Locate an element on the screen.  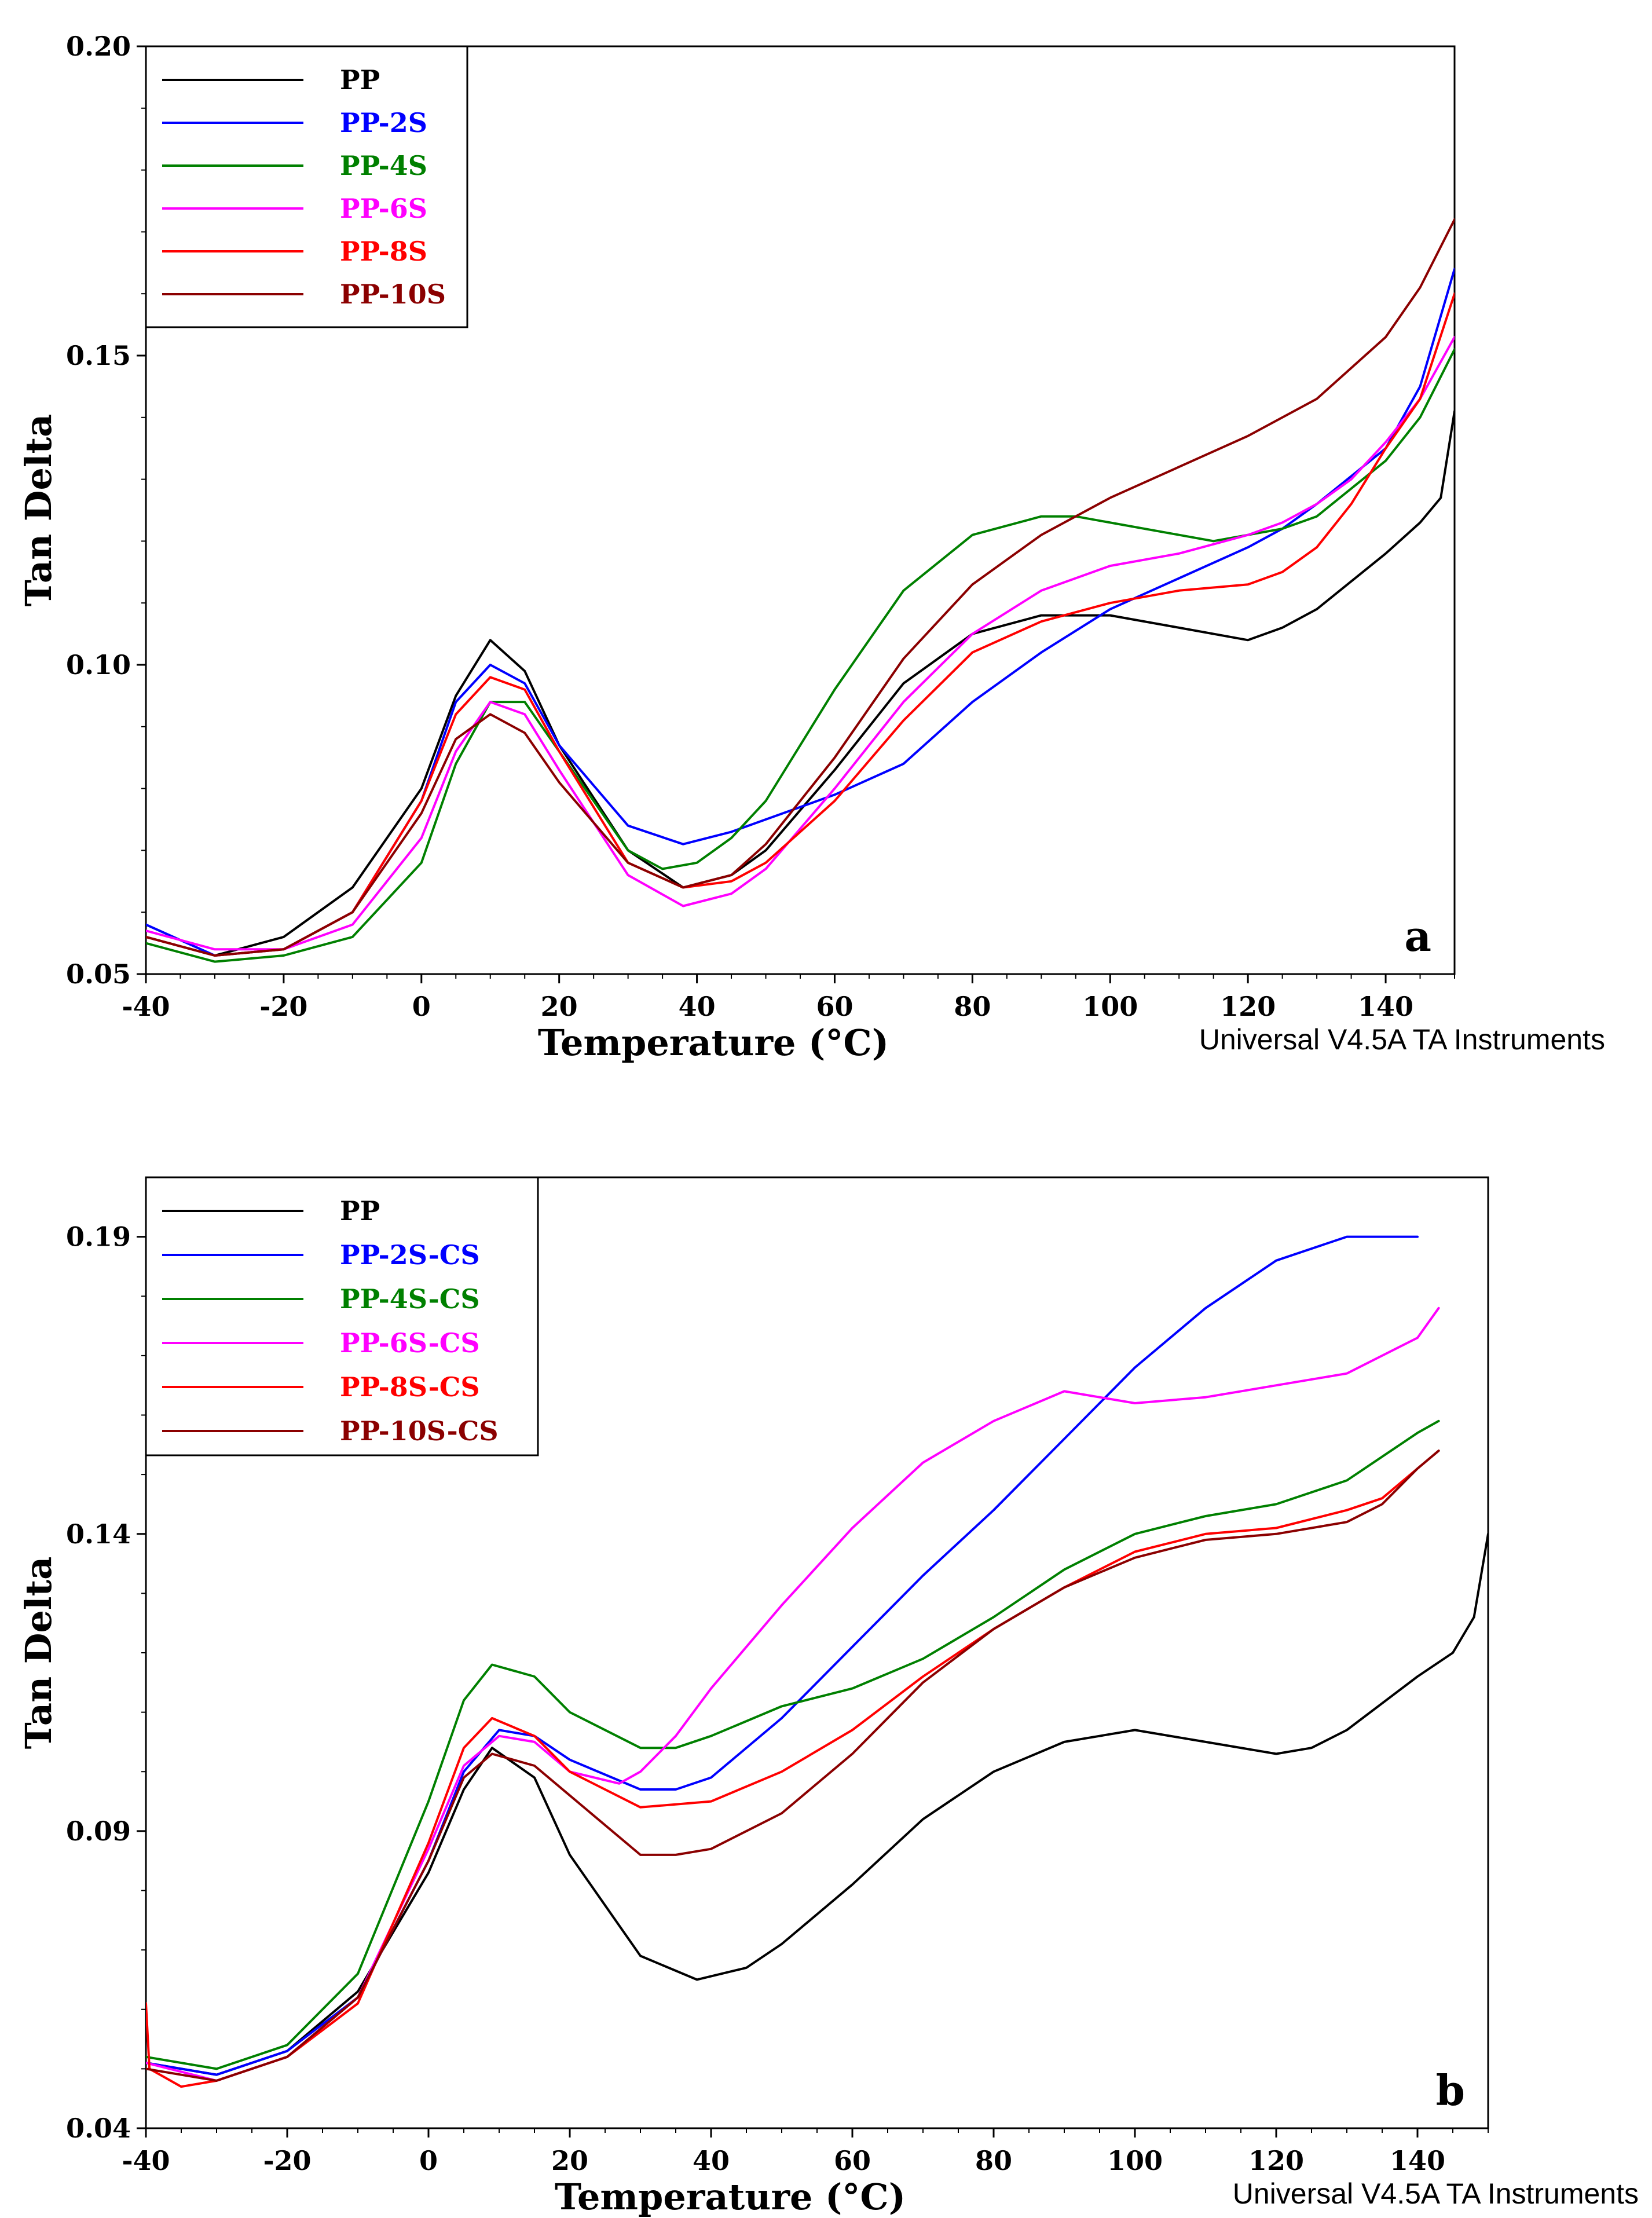
y-tick-label: 0.14 is located at coordinates (98, 1534).